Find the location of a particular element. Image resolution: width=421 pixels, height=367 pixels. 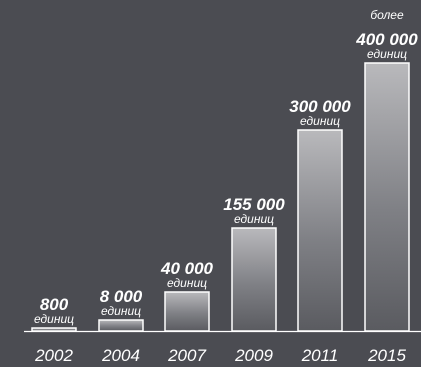

tick-label-2002: 2002 is located at coordinates (53, 355).